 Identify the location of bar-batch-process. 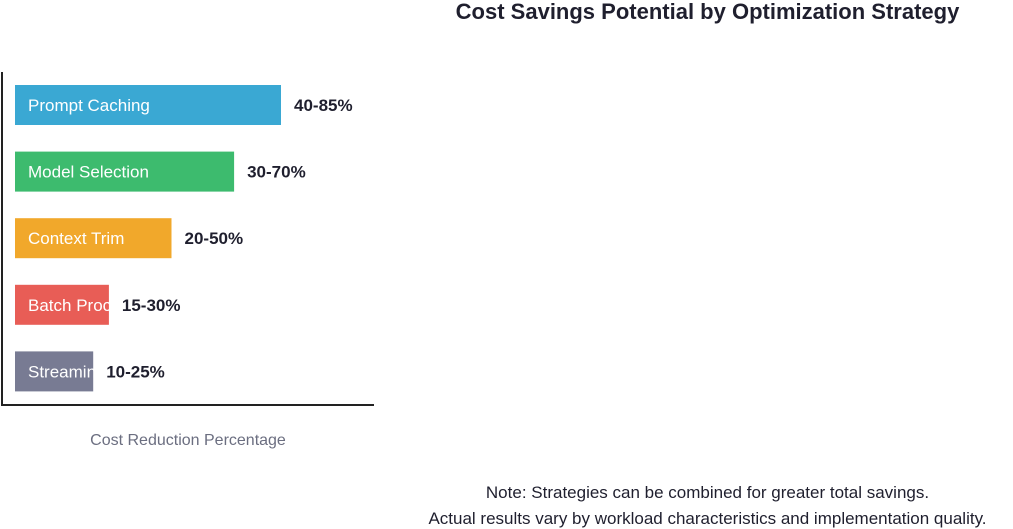
(62, 304).